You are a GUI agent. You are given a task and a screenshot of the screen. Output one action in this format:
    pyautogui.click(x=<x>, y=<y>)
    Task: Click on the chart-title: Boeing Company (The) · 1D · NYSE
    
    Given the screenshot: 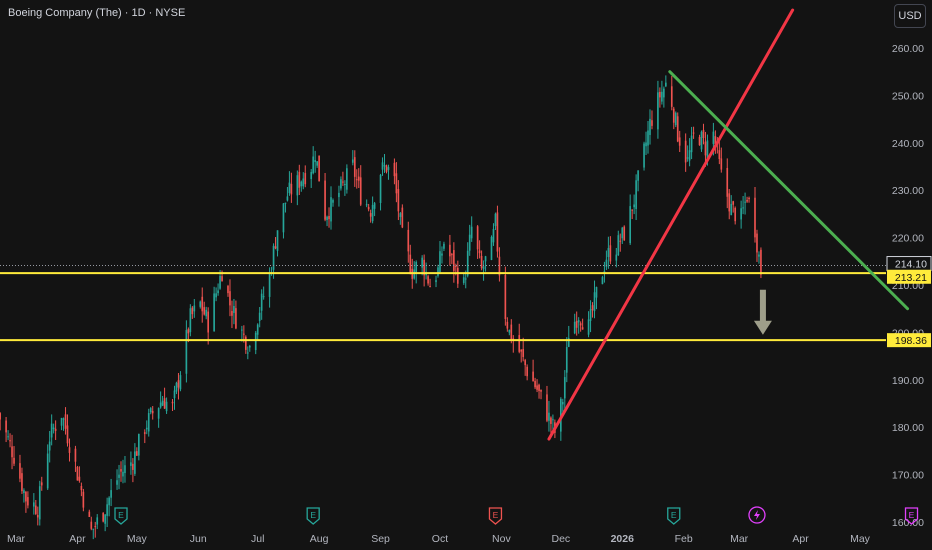 What is the action you would take?
    pyautogui.click(x=97, y=13)
    